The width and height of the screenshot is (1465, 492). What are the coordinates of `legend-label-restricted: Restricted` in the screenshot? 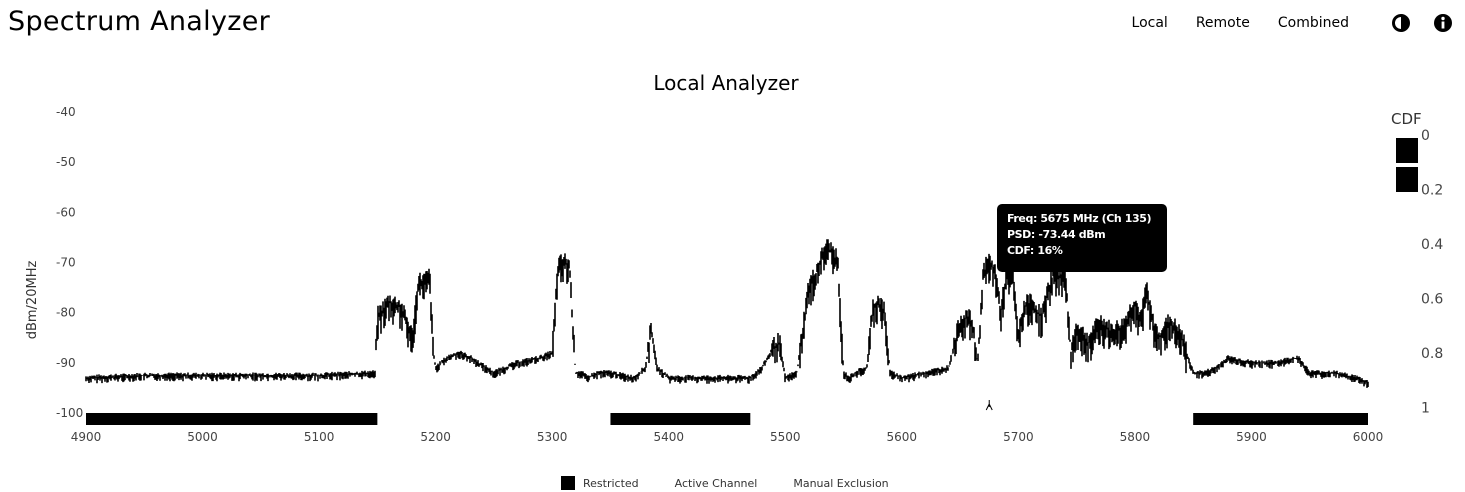 It's located at (611, 483).